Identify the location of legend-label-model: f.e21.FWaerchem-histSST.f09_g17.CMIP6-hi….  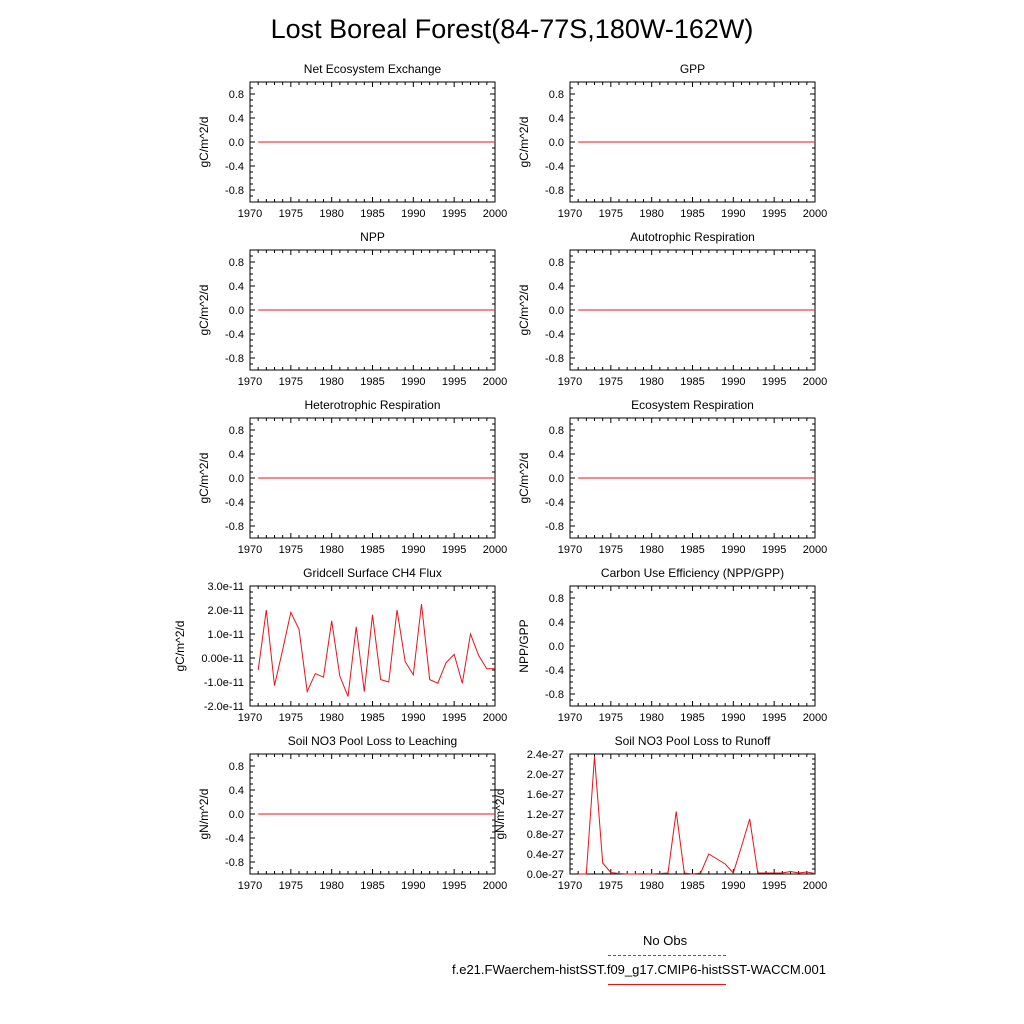
(639, 969).